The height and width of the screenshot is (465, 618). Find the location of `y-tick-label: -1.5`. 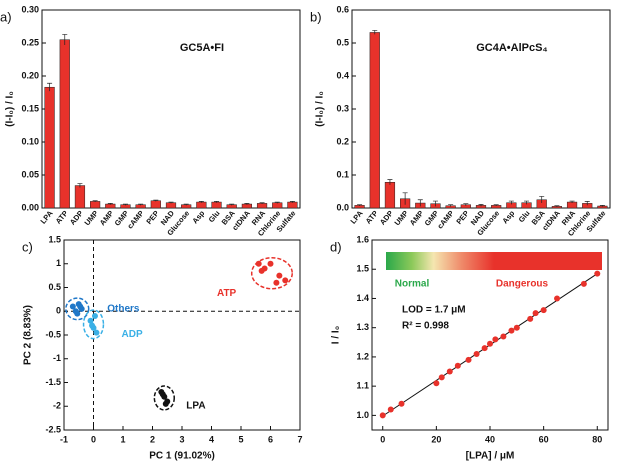

y-tick-label: -1.5 is located at coordinates (53, 382).